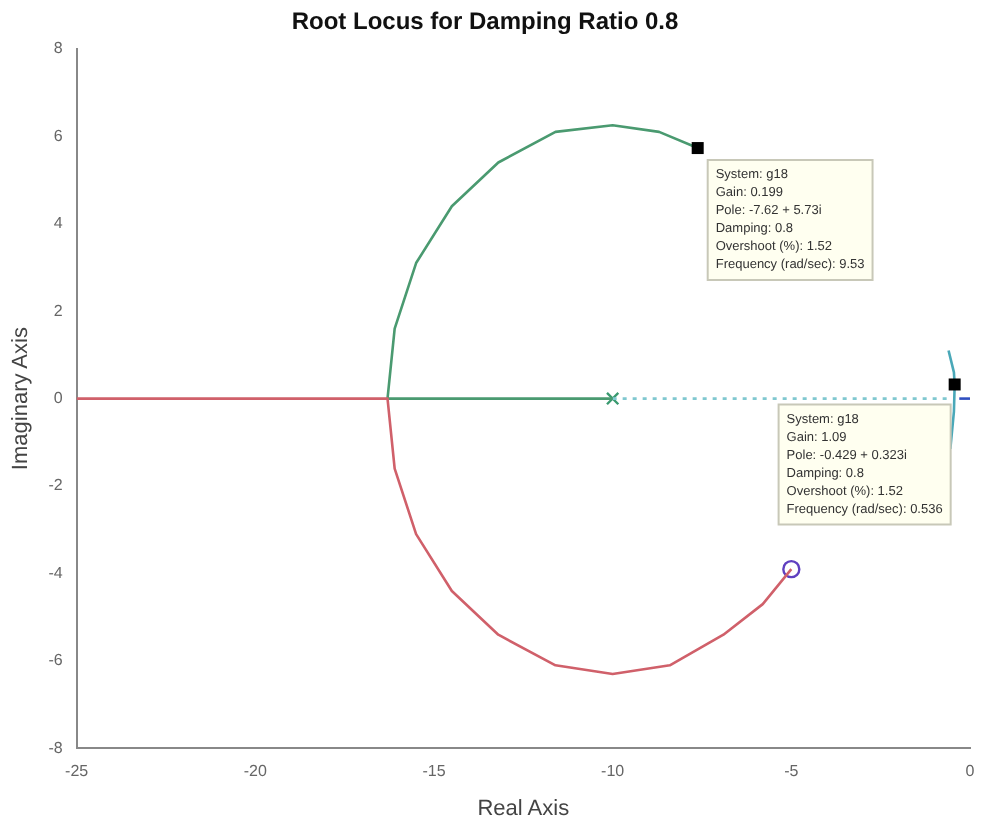 The width and height of the screenshot is (982, 830). Describe the element at coordinates (255, 771) in the screenshot. I see `x-tick-label: -20` at that location.